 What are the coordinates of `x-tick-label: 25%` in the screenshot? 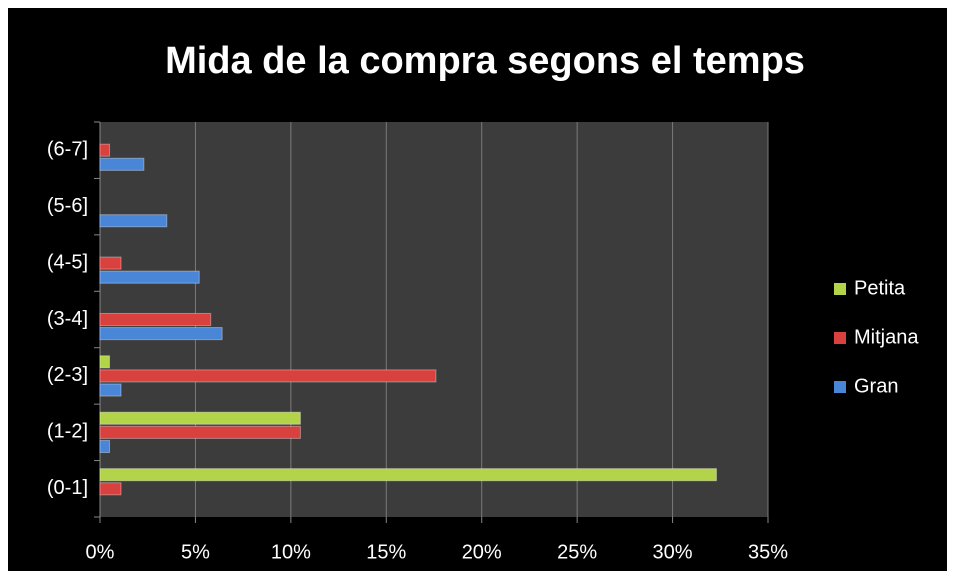 It's located at (577, 552).